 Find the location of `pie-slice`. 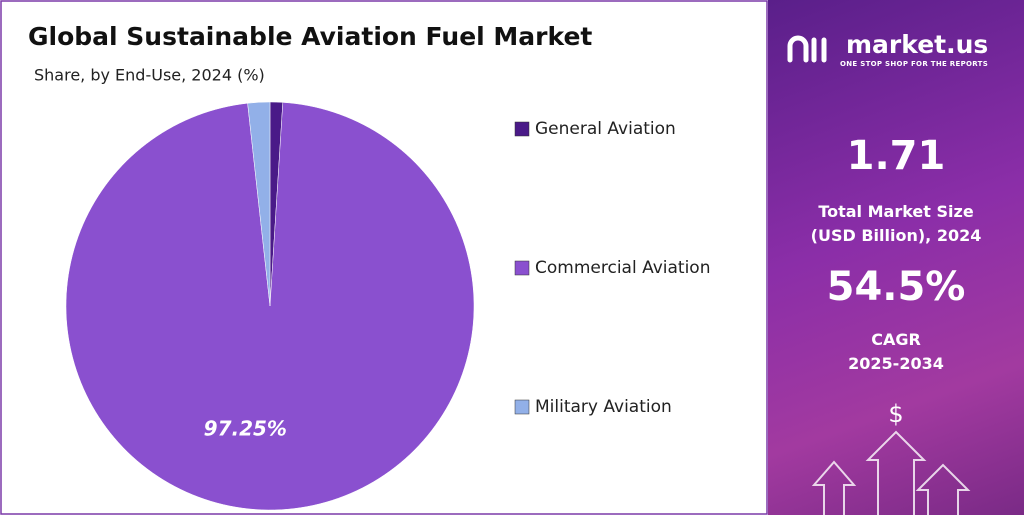

pie-slice is located at coordinates (259, 204).